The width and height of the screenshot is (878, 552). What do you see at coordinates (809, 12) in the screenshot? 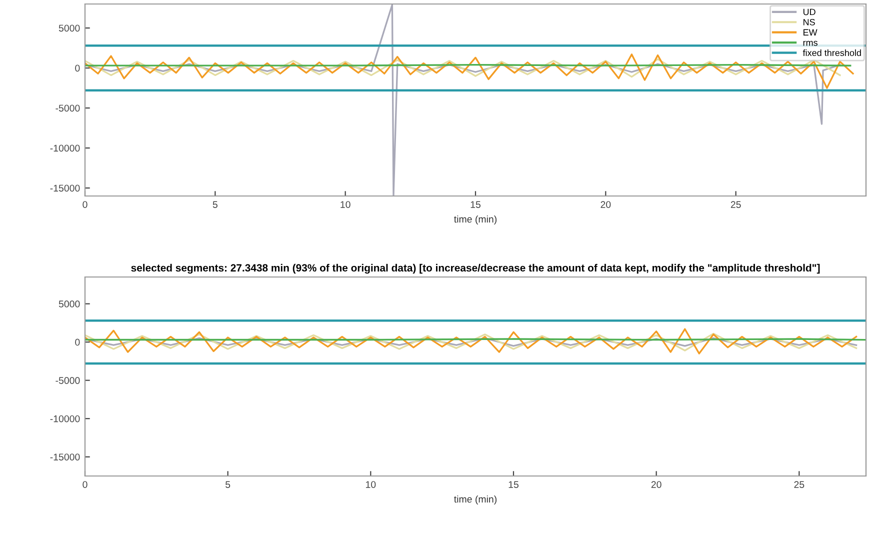
I see `legend-label: UD` at bounding box center [809, 12].